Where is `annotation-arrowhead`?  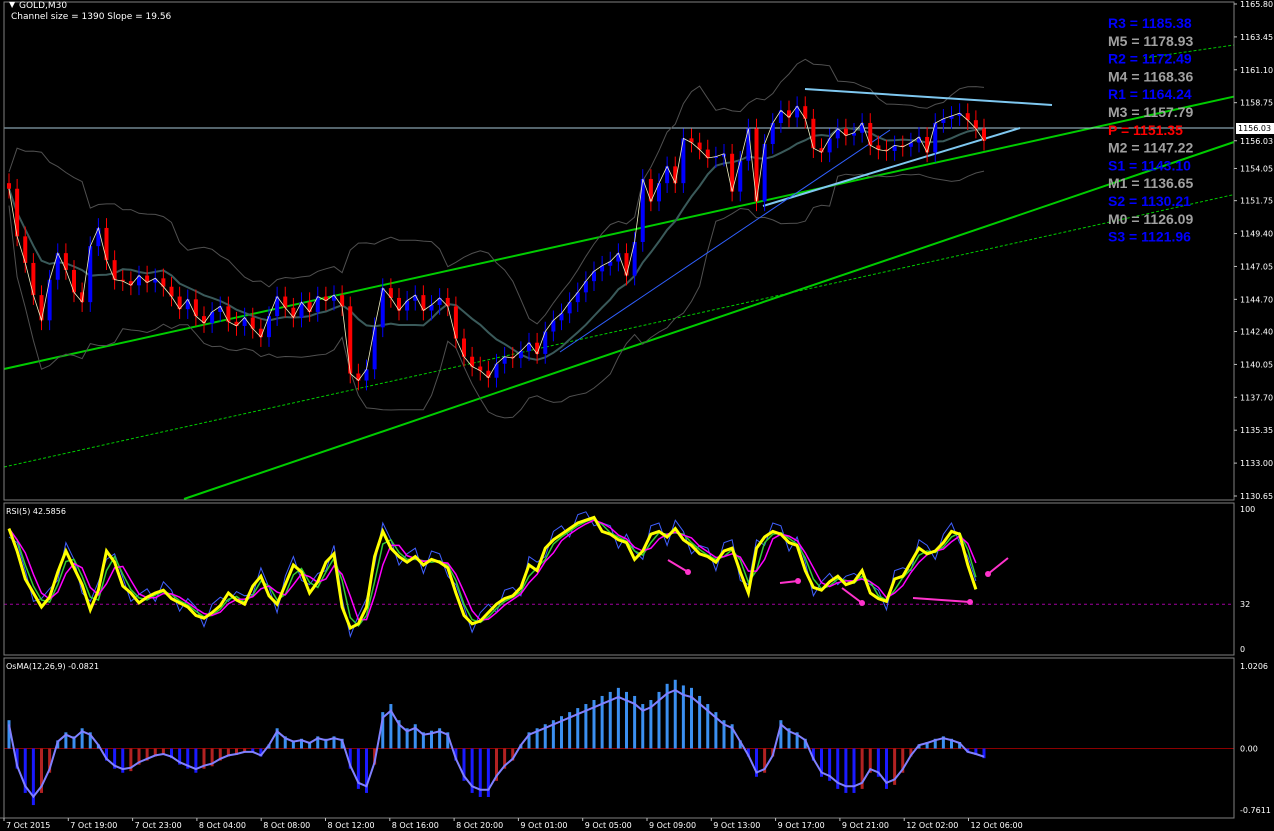 annotation-arrowhead is located at coordinates (988, 574).